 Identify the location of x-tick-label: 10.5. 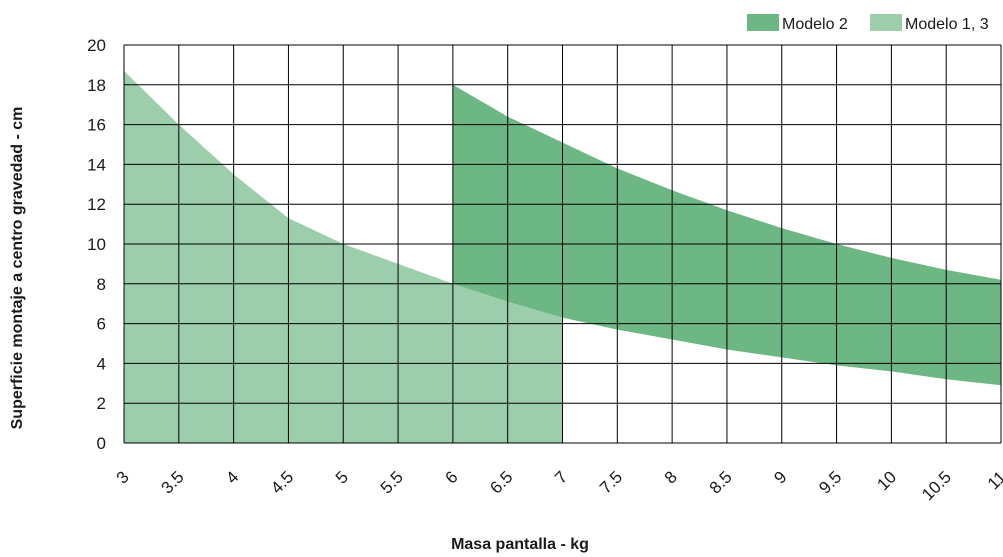
(936, 485).